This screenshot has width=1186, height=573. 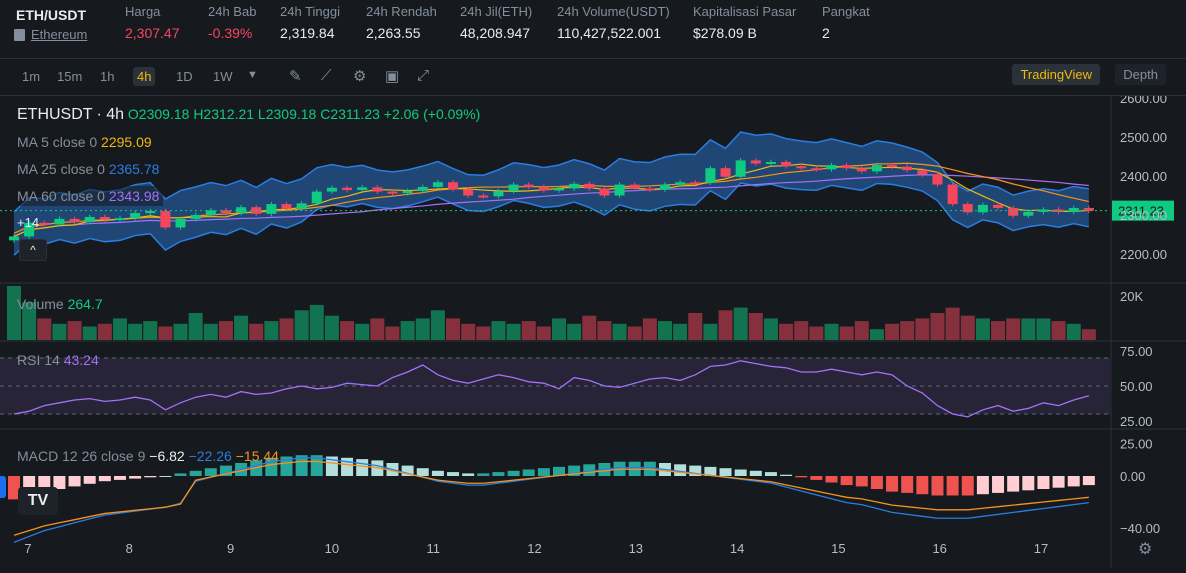 I want to click on save-icon: ▣, so click(x=392, y=76).